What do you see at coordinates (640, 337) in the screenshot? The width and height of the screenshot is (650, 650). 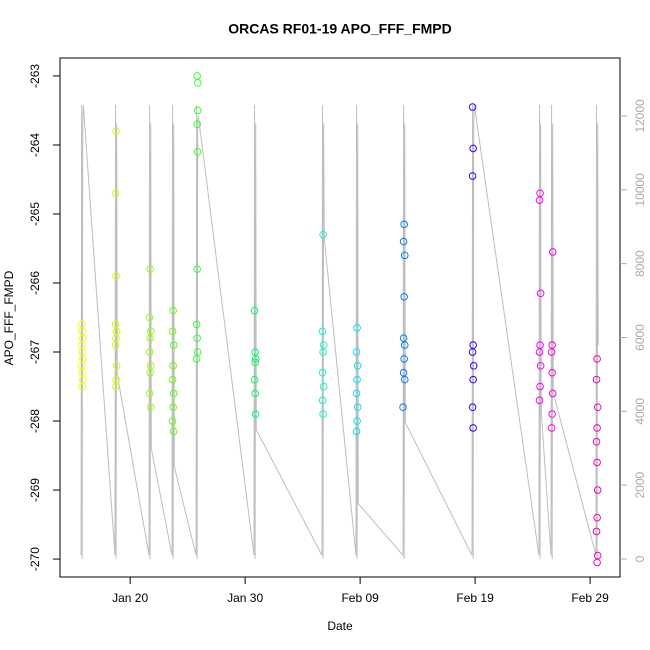 I see `y2-tick-label: 6000` at bounding box center [640, 337].